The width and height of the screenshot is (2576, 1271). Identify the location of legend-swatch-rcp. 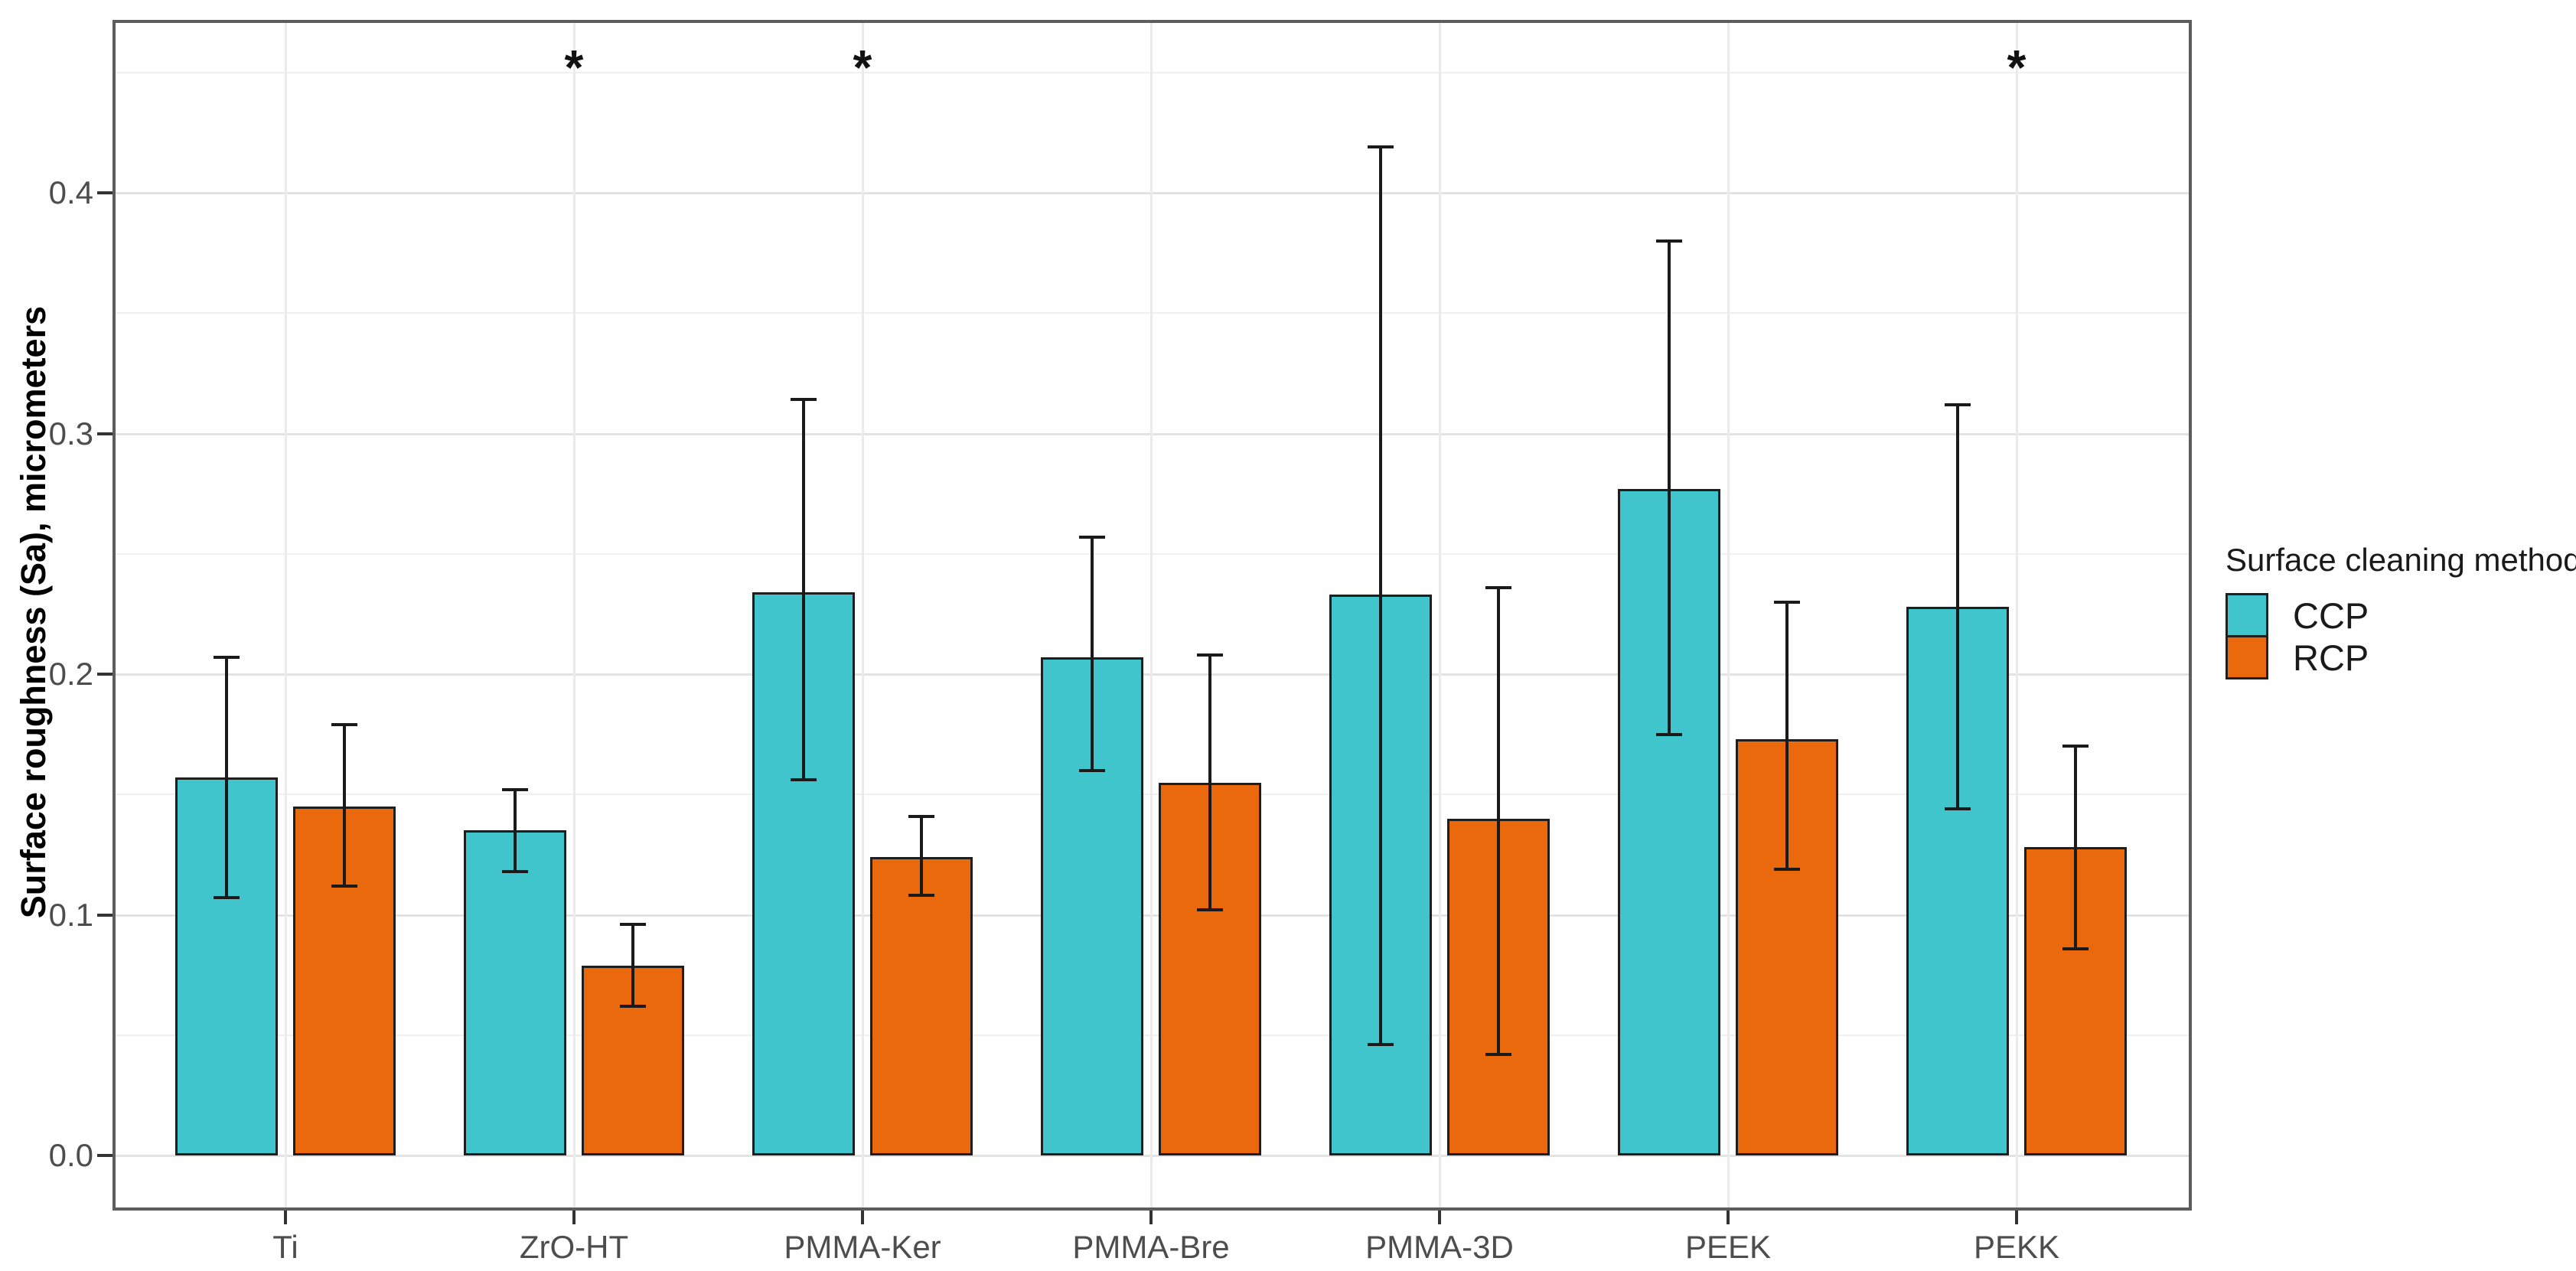
(2246, 657).